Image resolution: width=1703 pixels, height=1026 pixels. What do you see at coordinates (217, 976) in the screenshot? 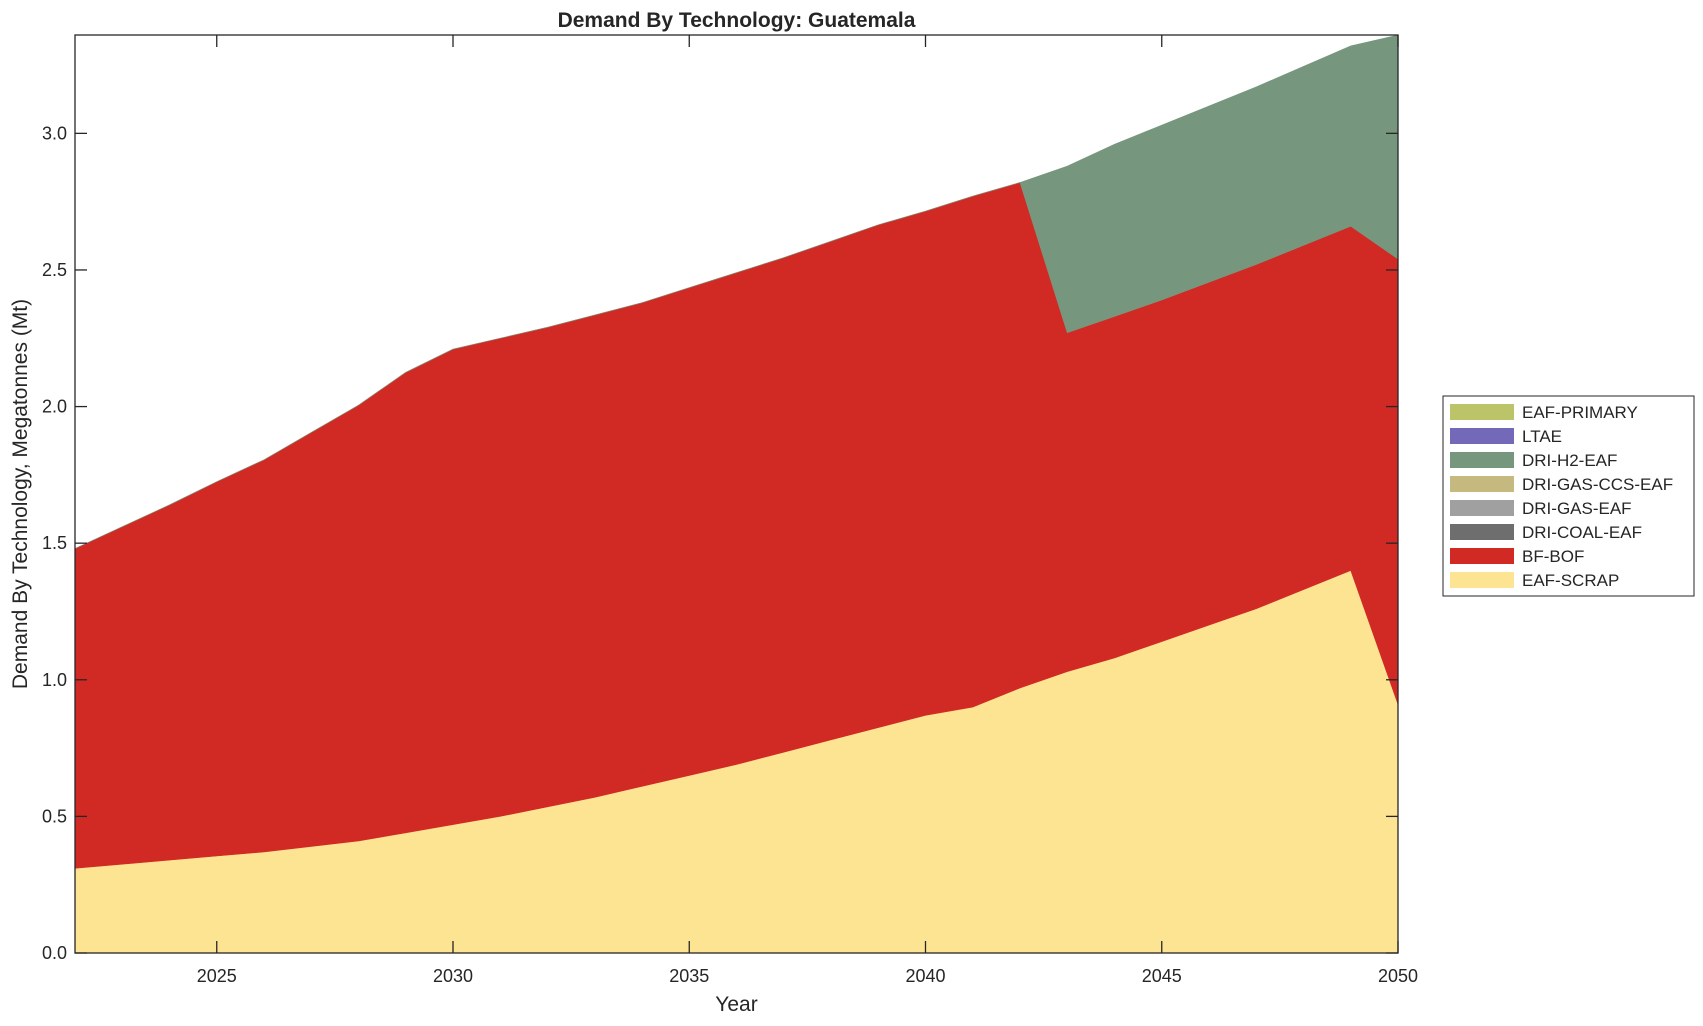
I see `x-tick-label: 2025` at bounding box center [217, 976].